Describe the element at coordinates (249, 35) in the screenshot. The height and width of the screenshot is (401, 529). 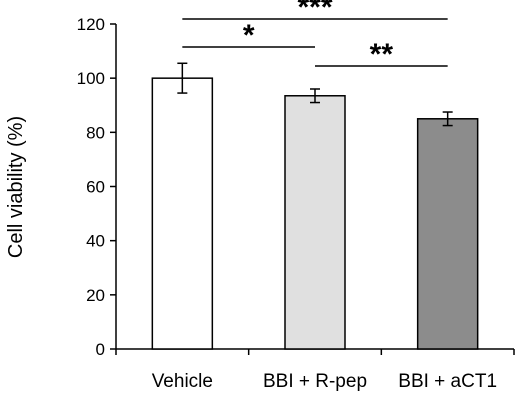
I see `significance-label: *` at that location.